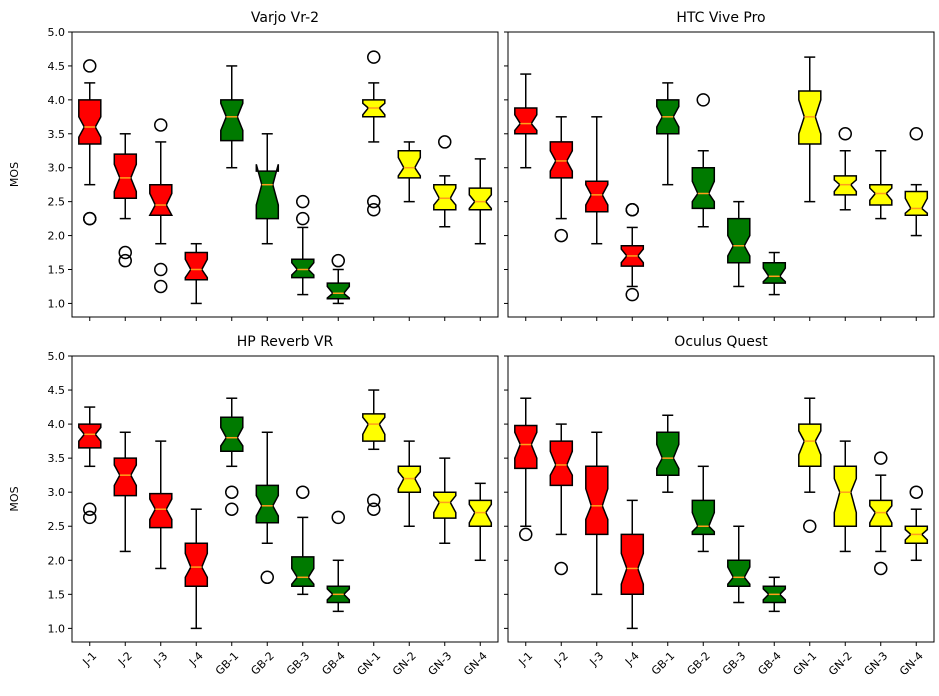 The width and height of the screenshot is (939, 696). What do you see at coordinates (57, 560) in the screenshot?
I see `y-tick-label: 2.0` at bounding box center [57, 560].